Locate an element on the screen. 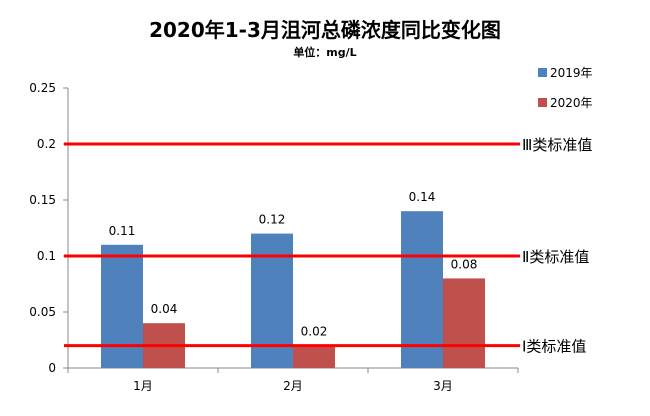 The image size is (650, 416). legend-label: 2020年 is located at coordinates (571, 103).